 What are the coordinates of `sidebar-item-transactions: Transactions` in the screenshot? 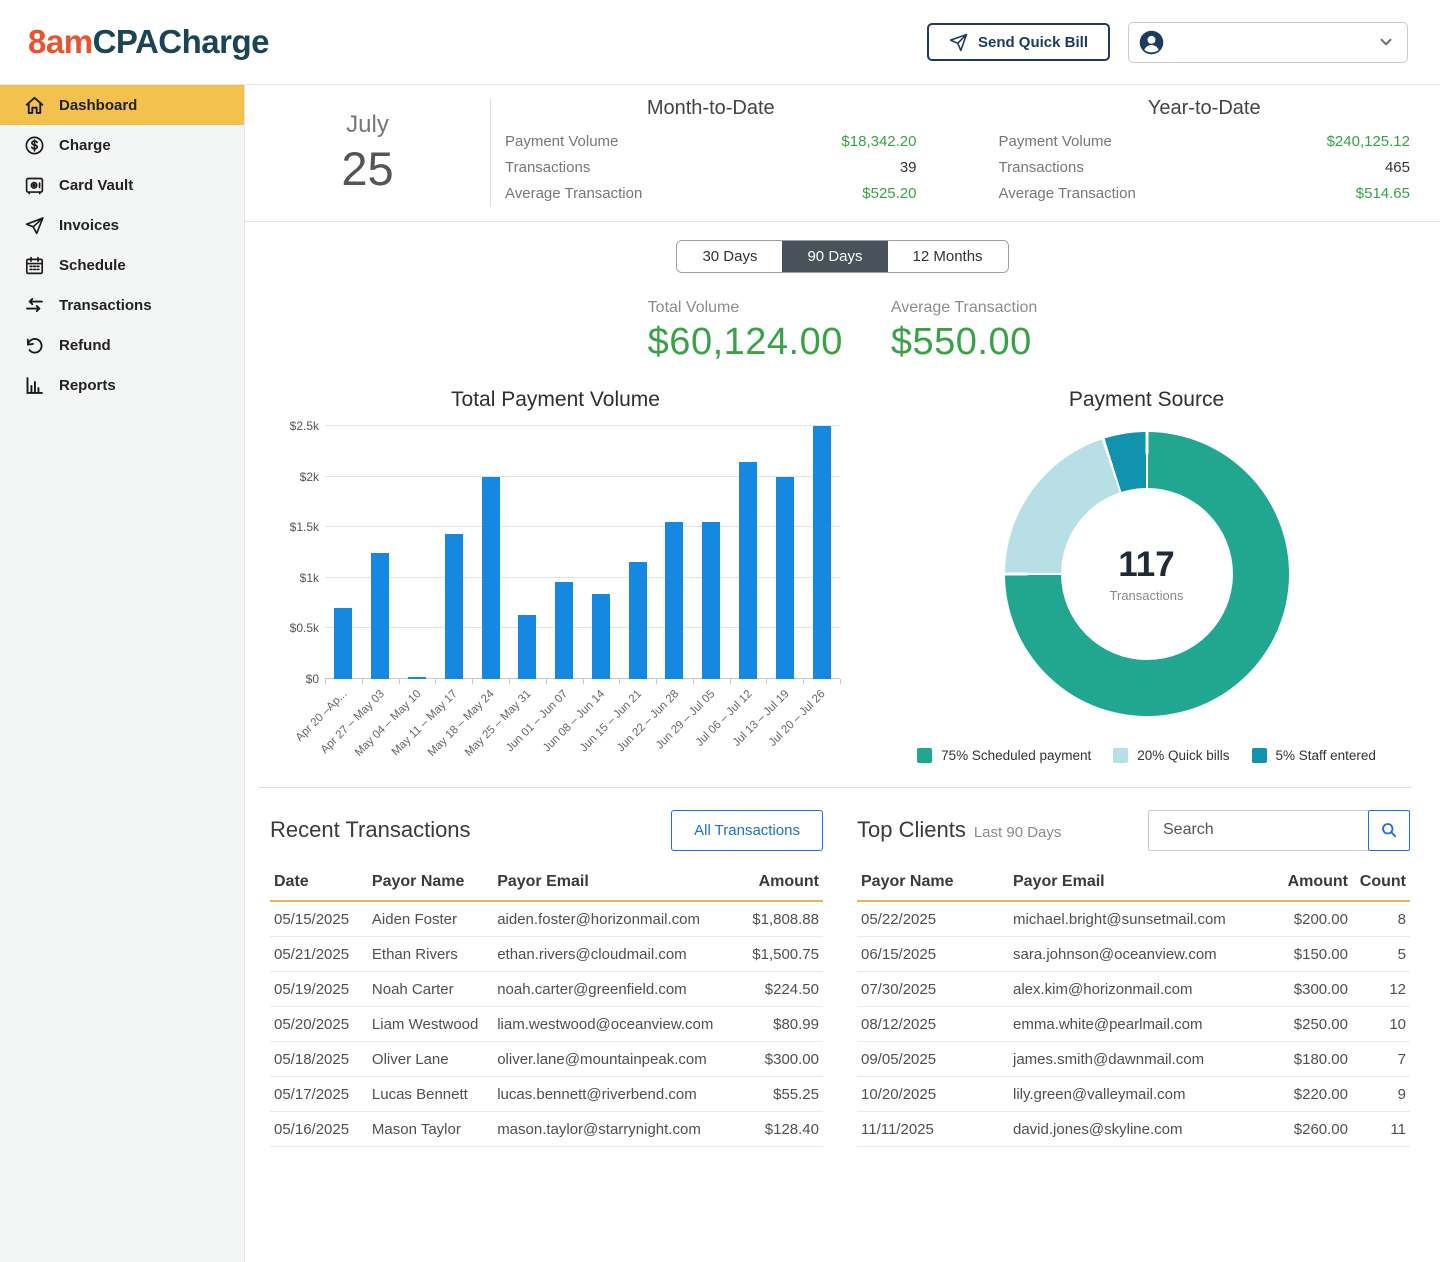 It's located at (122, 305).